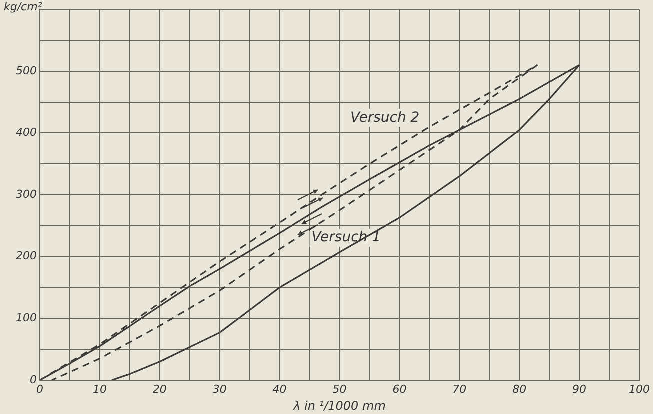 The width and height of the screenshot is (653, 414). What do you see at coordinates (339, 405) in the screenshot?
I see `x-axis-title: λ in ¹/1000 mm` at bounding box center [339, 405].